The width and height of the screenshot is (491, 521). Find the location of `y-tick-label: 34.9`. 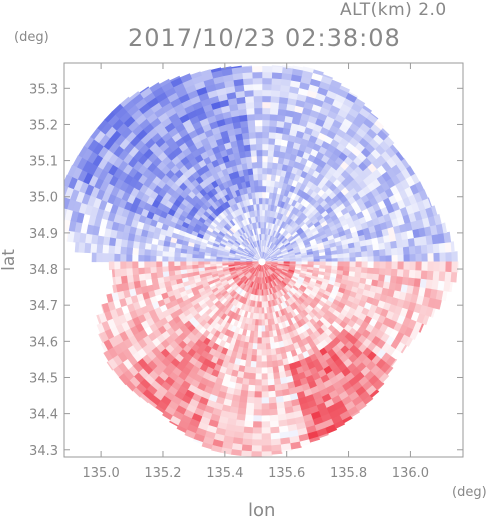

y-tick-label: 34.9 is located at coordinates (43, 234).